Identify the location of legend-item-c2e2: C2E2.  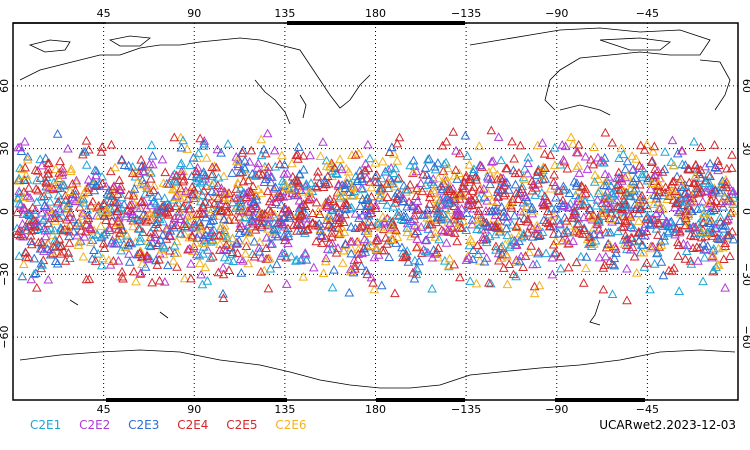
(95, 425).